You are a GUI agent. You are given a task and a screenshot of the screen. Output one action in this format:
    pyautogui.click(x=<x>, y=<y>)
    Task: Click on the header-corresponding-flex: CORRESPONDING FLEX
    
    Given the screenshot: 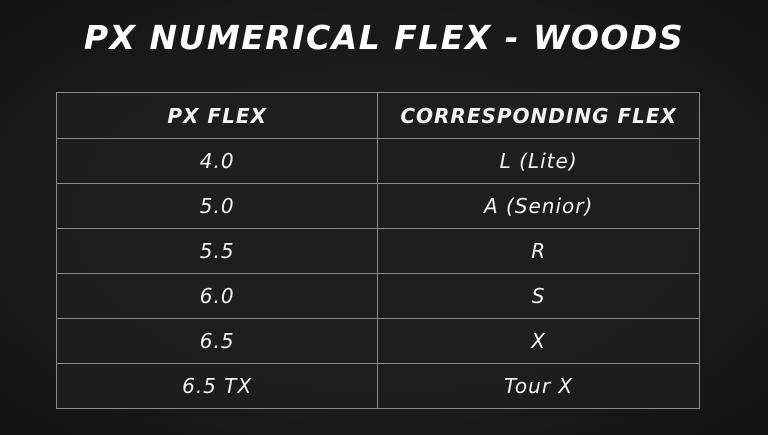 What is the action you would take?
    pyautogui.click(x=538, y=115)
    